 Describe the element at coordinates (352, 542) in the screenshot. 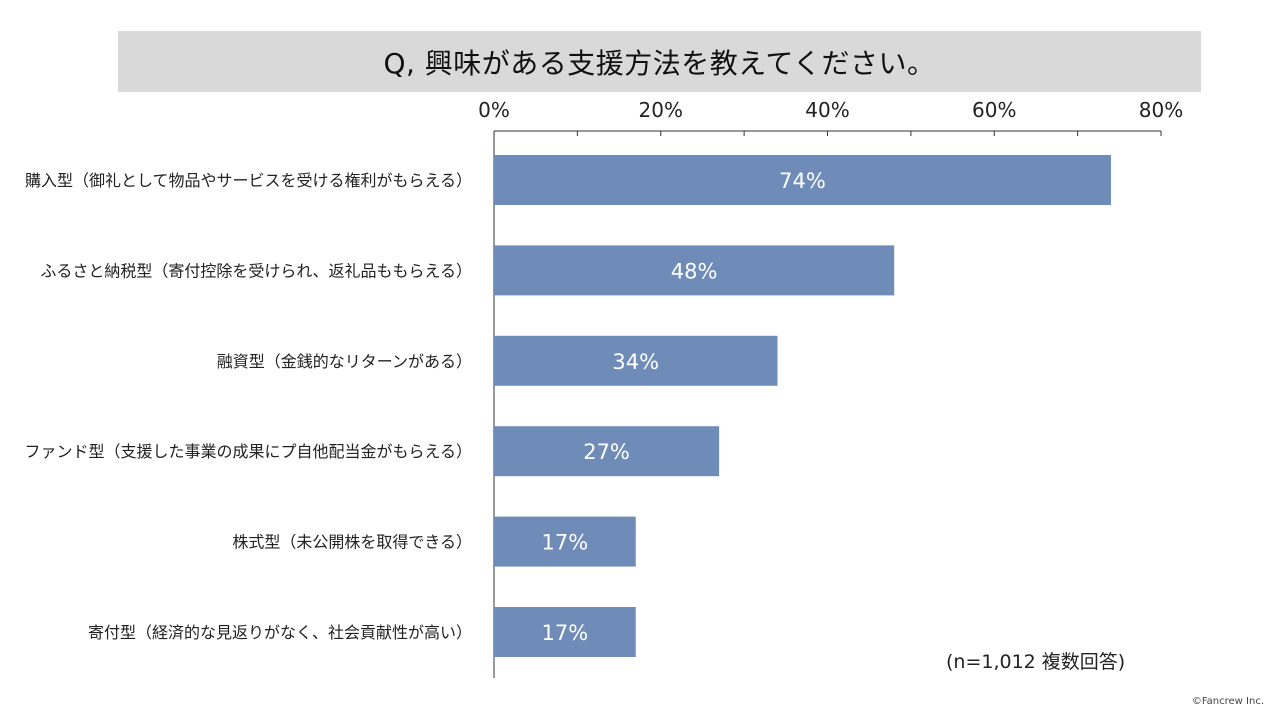

I see `category-label: 株式型（未公開株を取得できる）` at that location.